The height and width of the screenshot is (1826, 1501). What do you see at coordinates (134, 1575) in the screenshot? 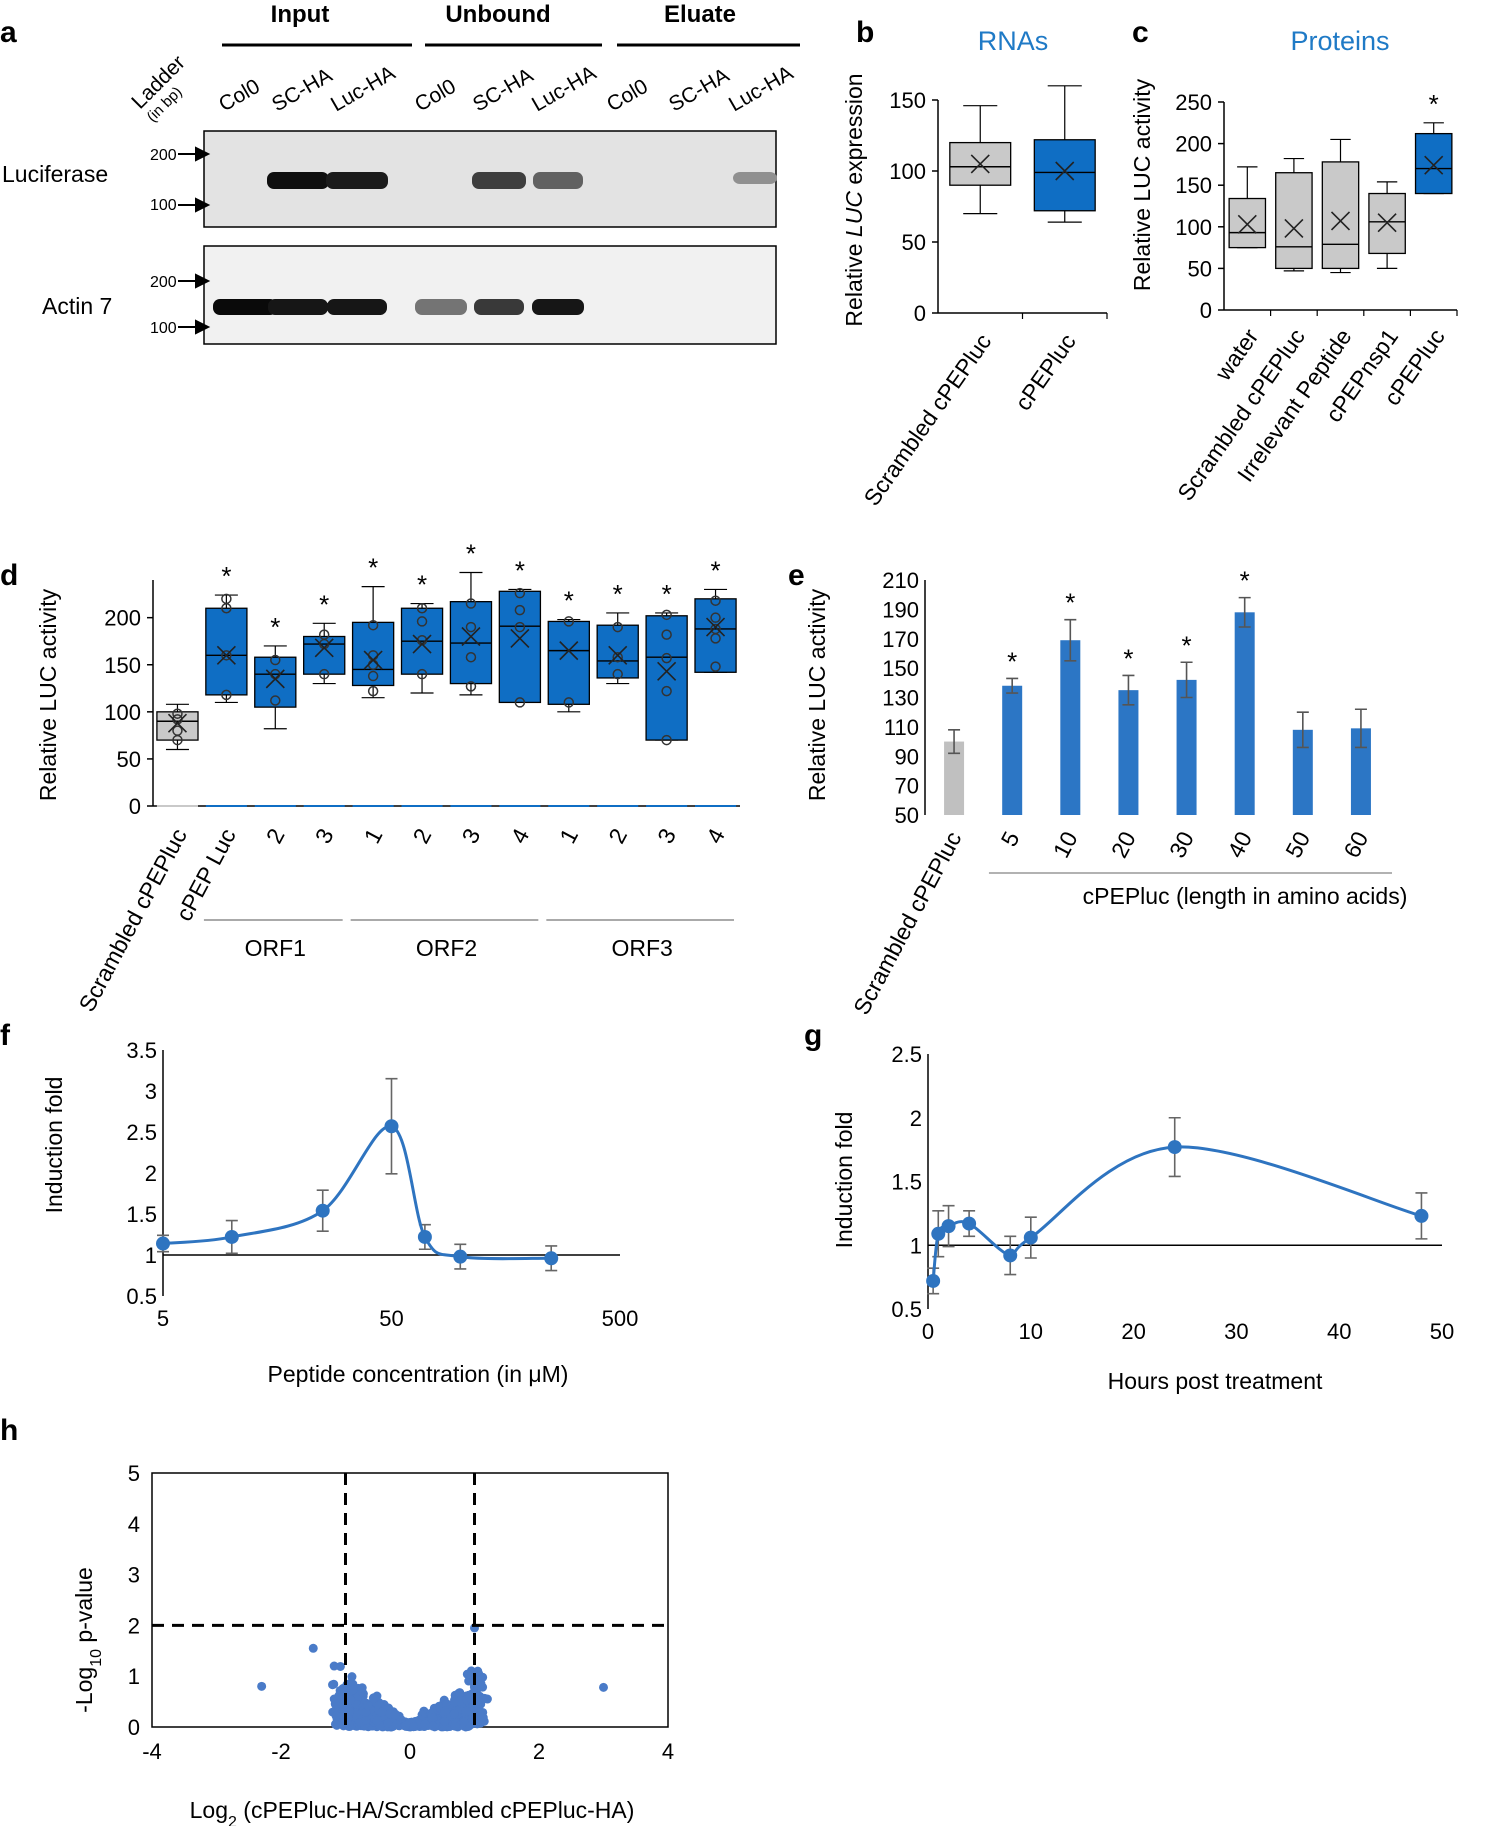
I see `y-tick-label: 3` at bounding box center [134, 1575].